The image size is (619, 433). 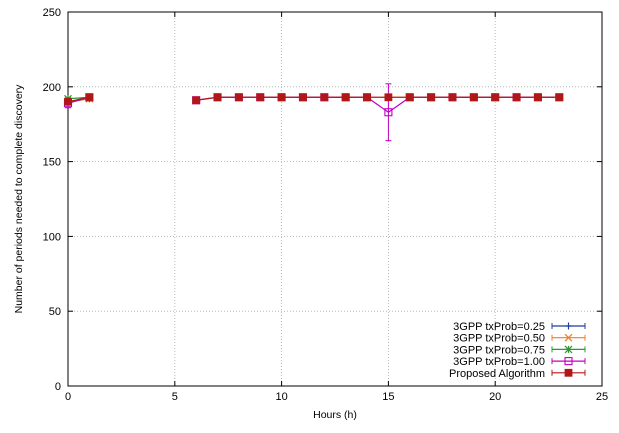 I want to click on series-group, so click(x=313, y=112).